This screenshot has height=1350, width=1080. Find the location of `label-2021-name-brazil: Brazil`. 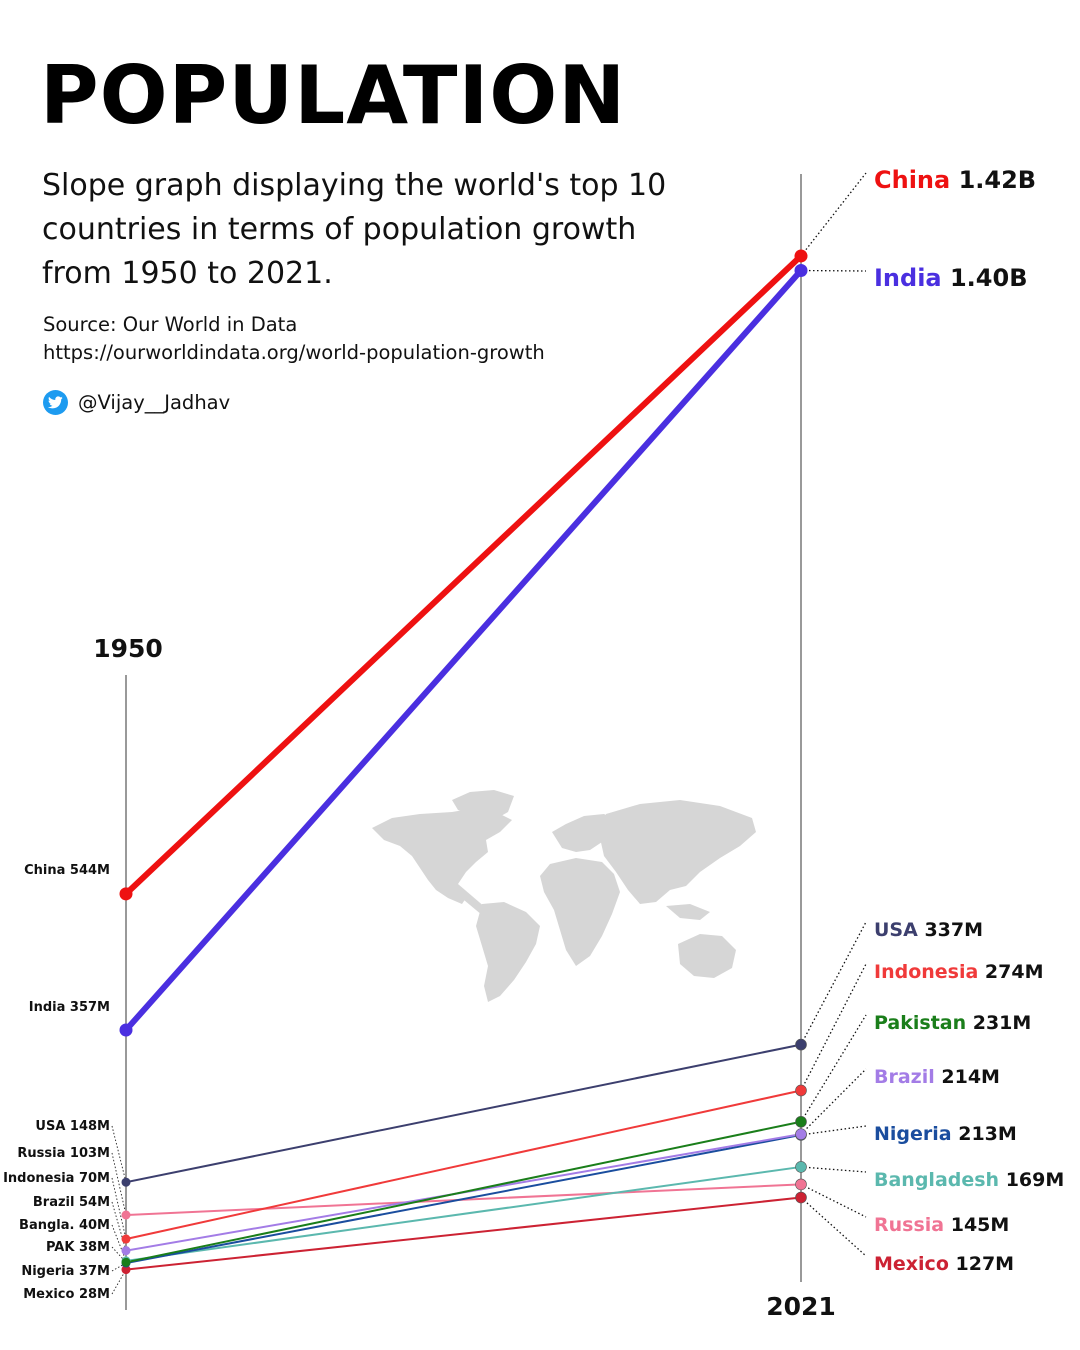

label-2021-name-brazil: Brazil is located at coordinates (904, 1077).